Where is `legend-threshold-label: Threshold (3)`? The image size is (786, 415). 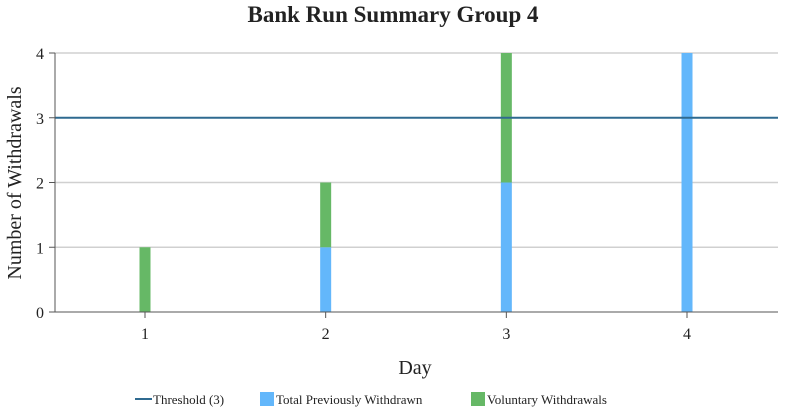 legend-threshold-label: Threshold (3) is located at coordinates (188, 399).